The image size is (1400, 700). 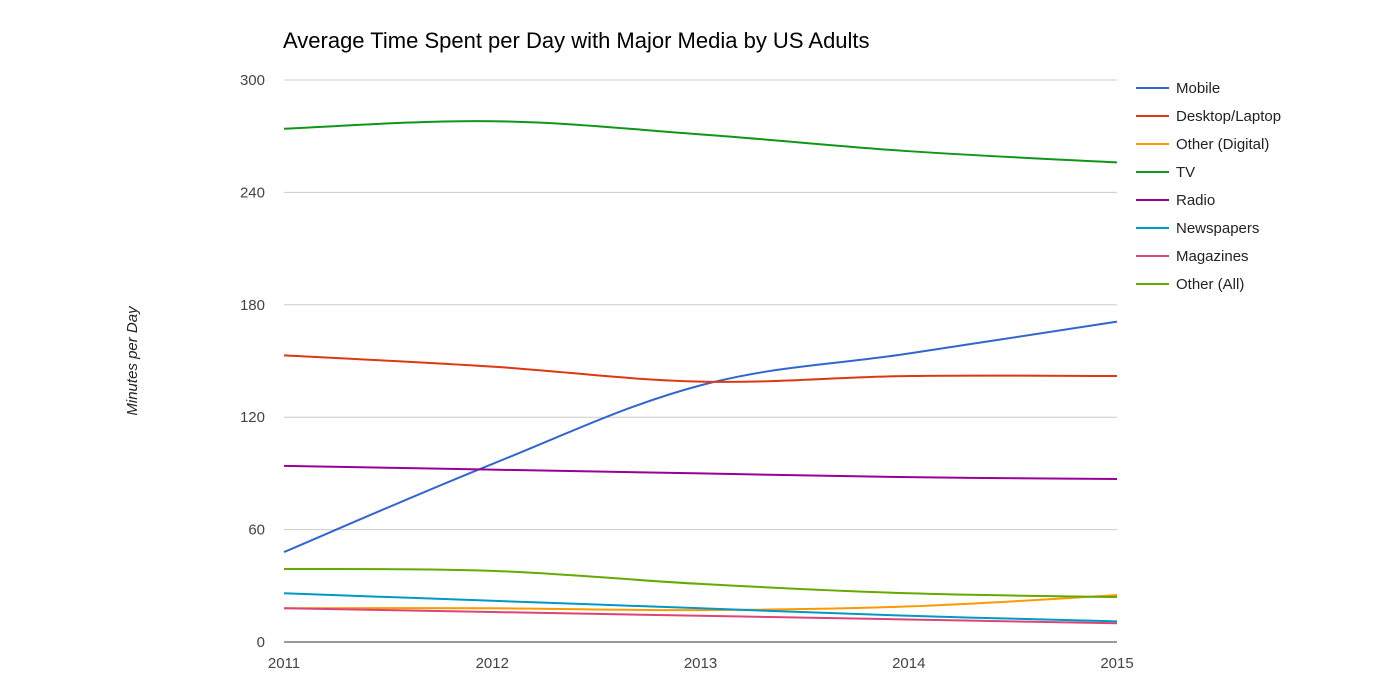 I want to click on legend-item-newspapers: Newspapers, so click(x=1197, y=228).